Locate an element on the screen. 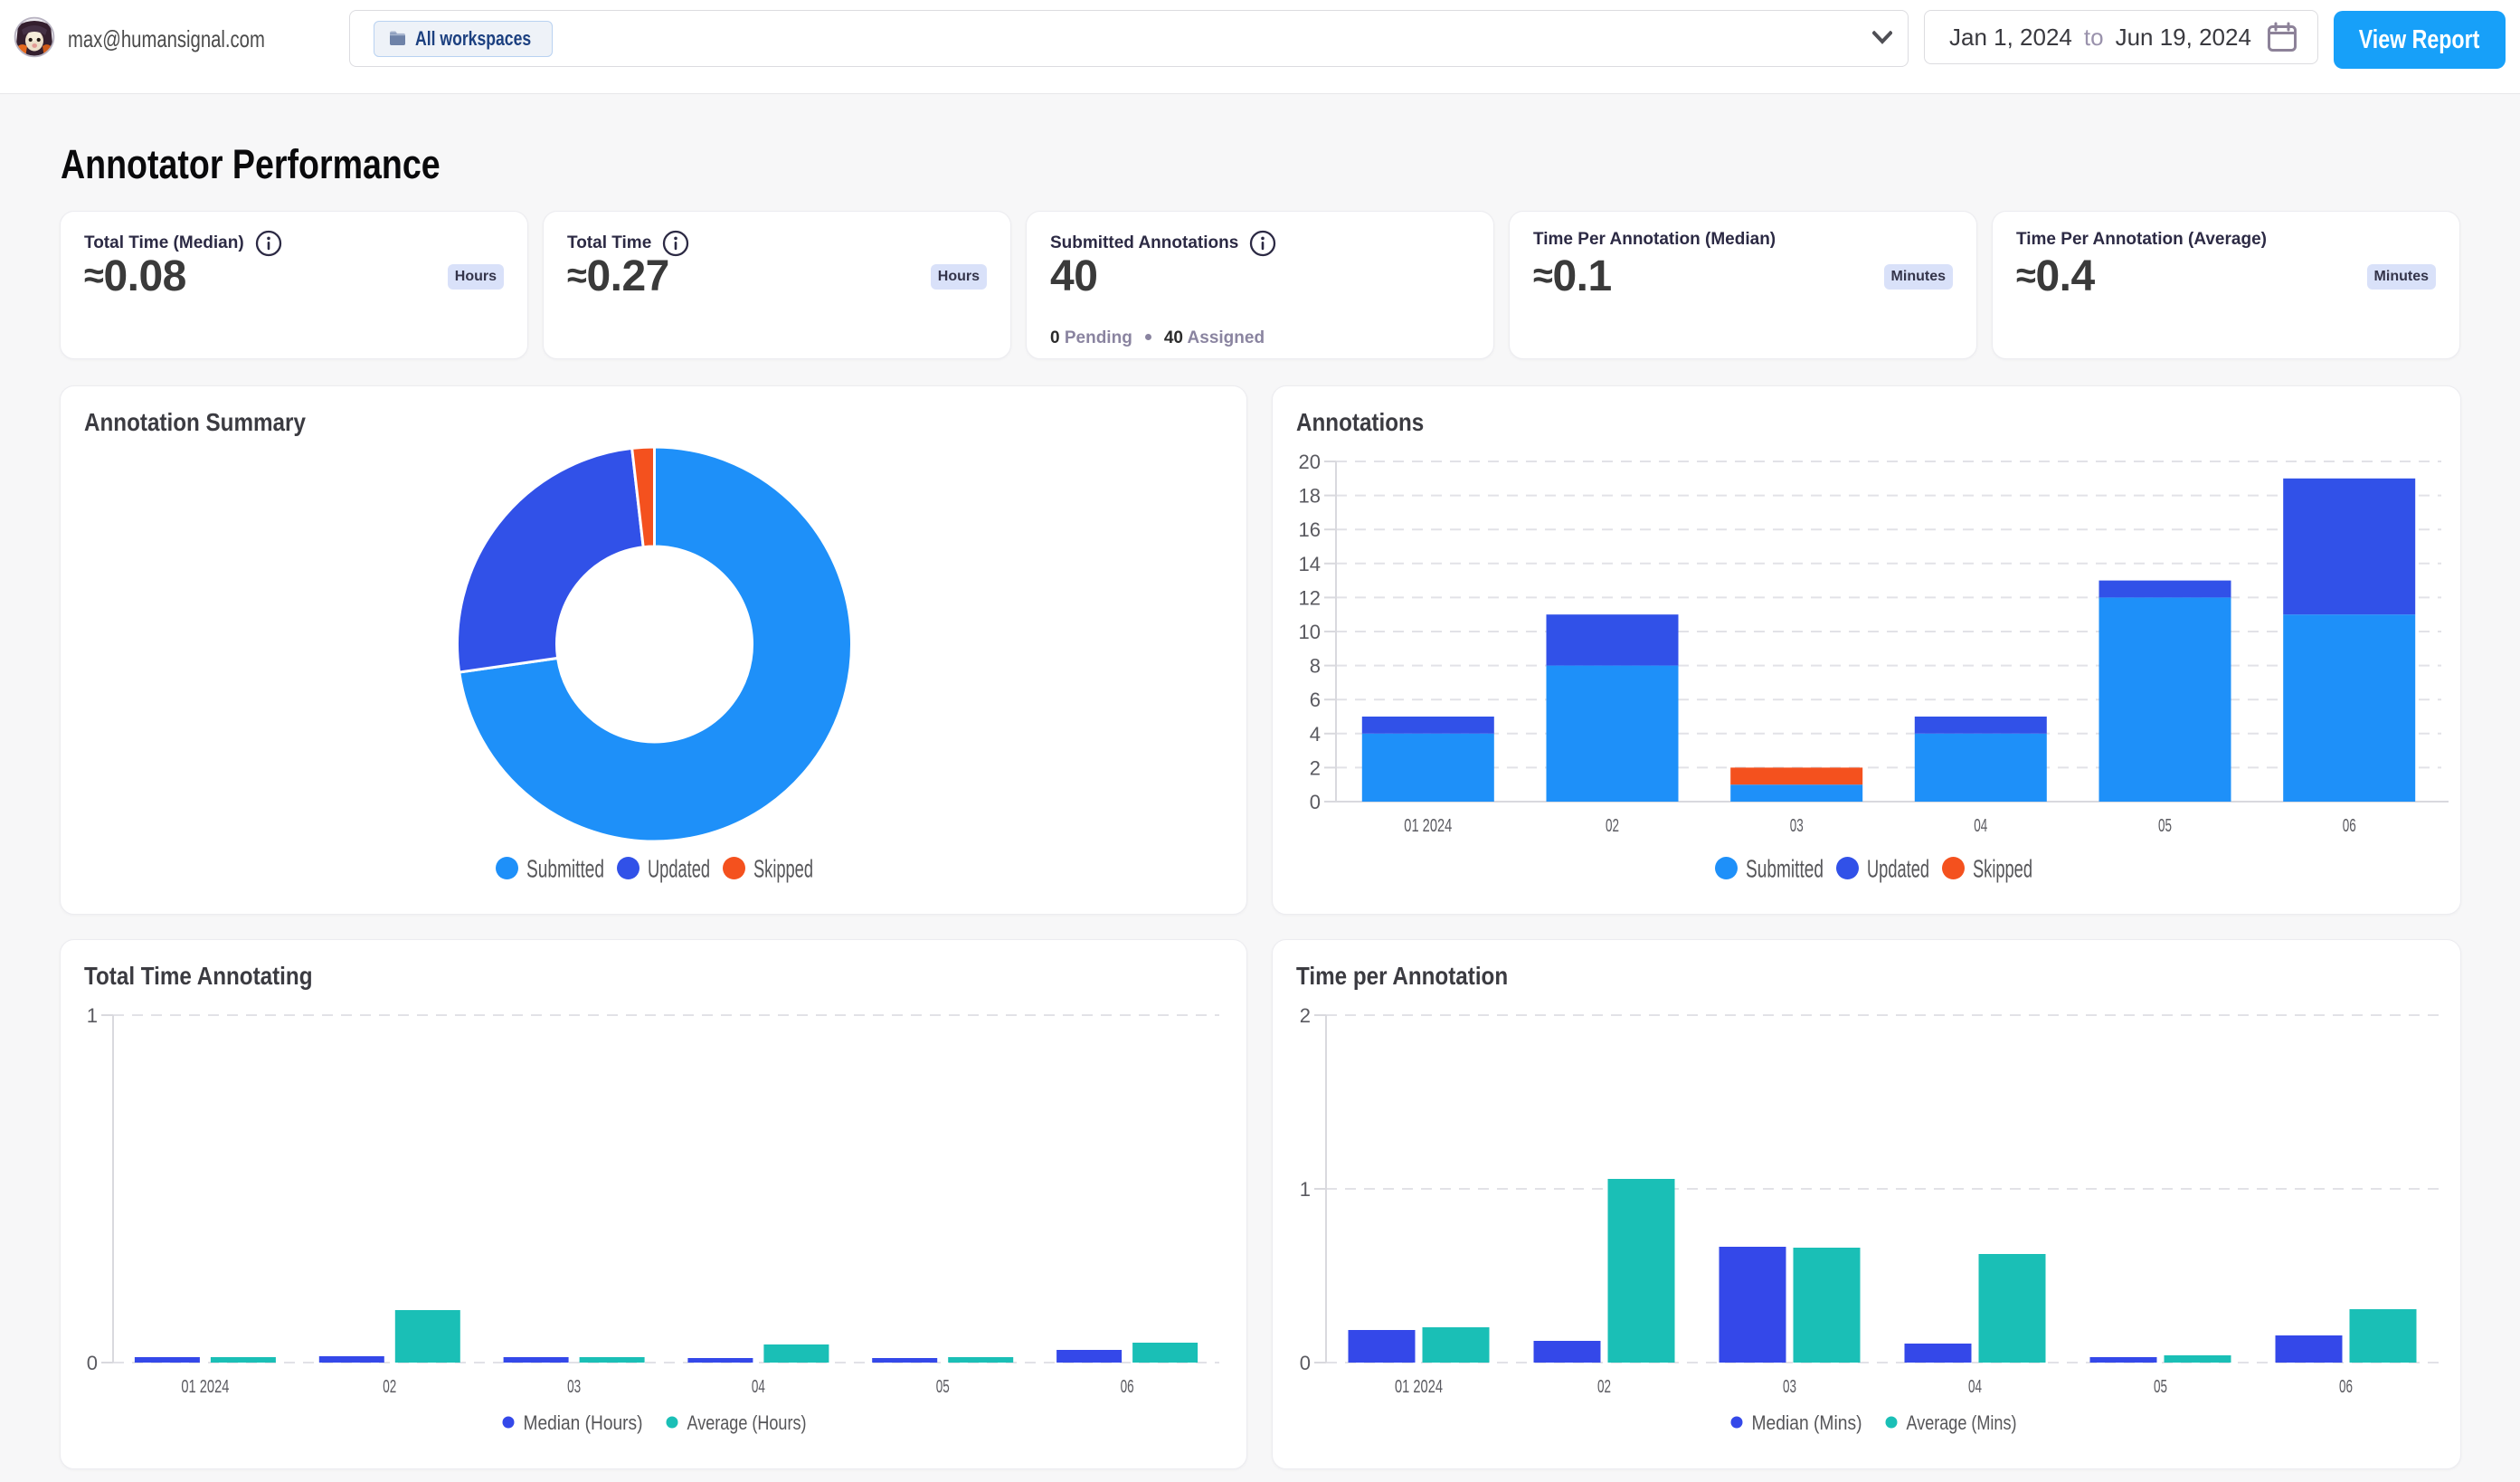 The height and width of the screenshot is (1482, 2520). svg-text: 20 is located at coordinates (1310, 462).